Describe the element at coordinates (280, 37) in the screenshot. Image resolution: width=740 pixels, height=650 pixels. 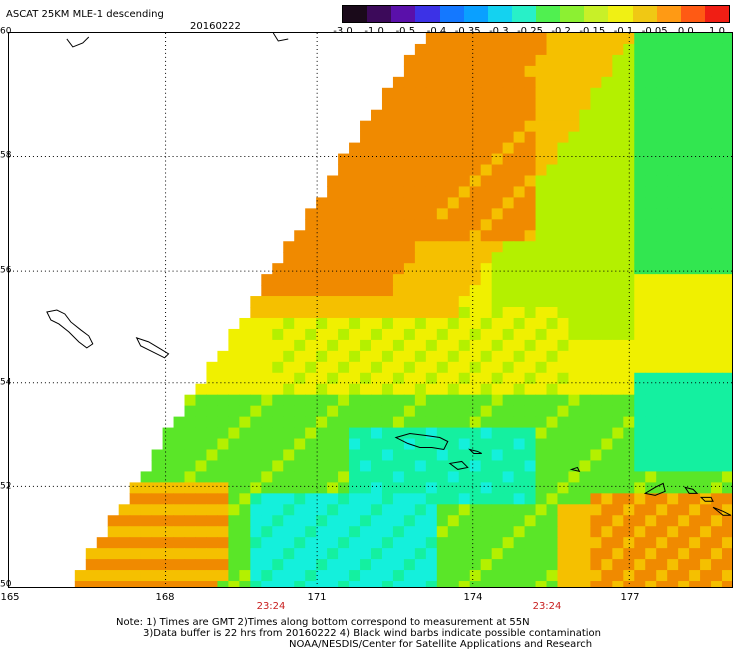
I see `coastline-n` at that location.